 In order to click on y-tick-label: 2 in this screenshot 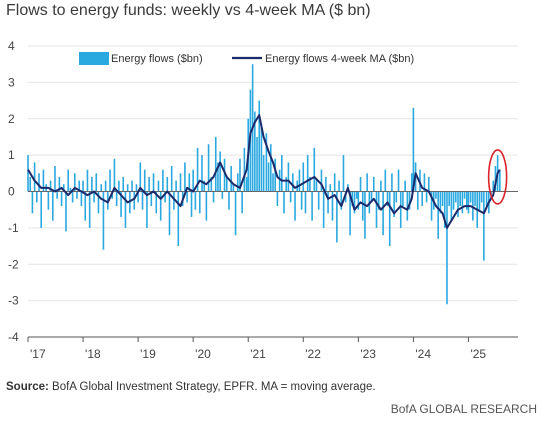, I will do `click(11, 119)`.